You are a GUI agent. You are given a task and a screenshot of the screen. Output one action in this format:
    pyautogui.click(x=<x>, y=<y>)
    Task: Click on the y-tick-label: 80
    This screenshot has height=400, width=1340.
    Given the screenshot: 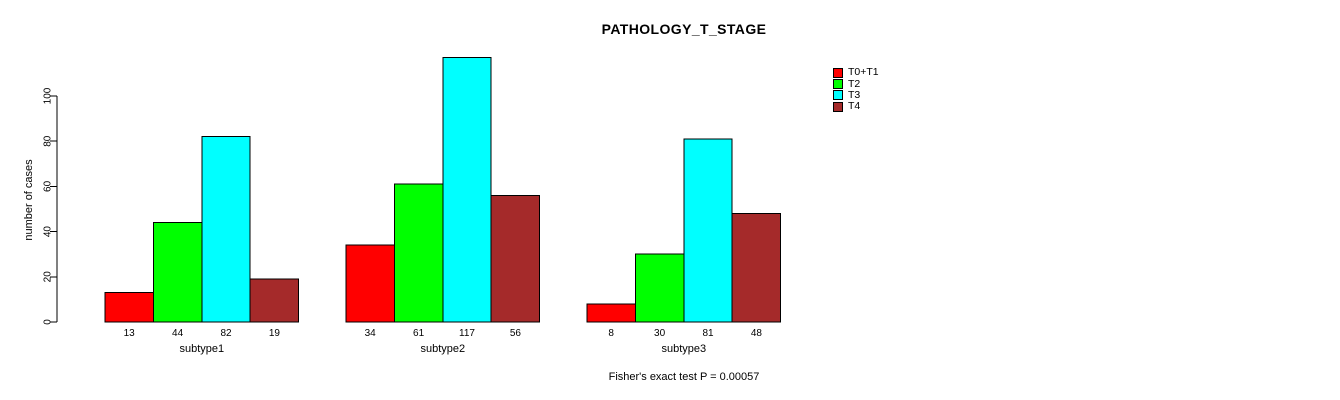 What is the action you would take?
    pyautogui.click(x=48, y=141)
    